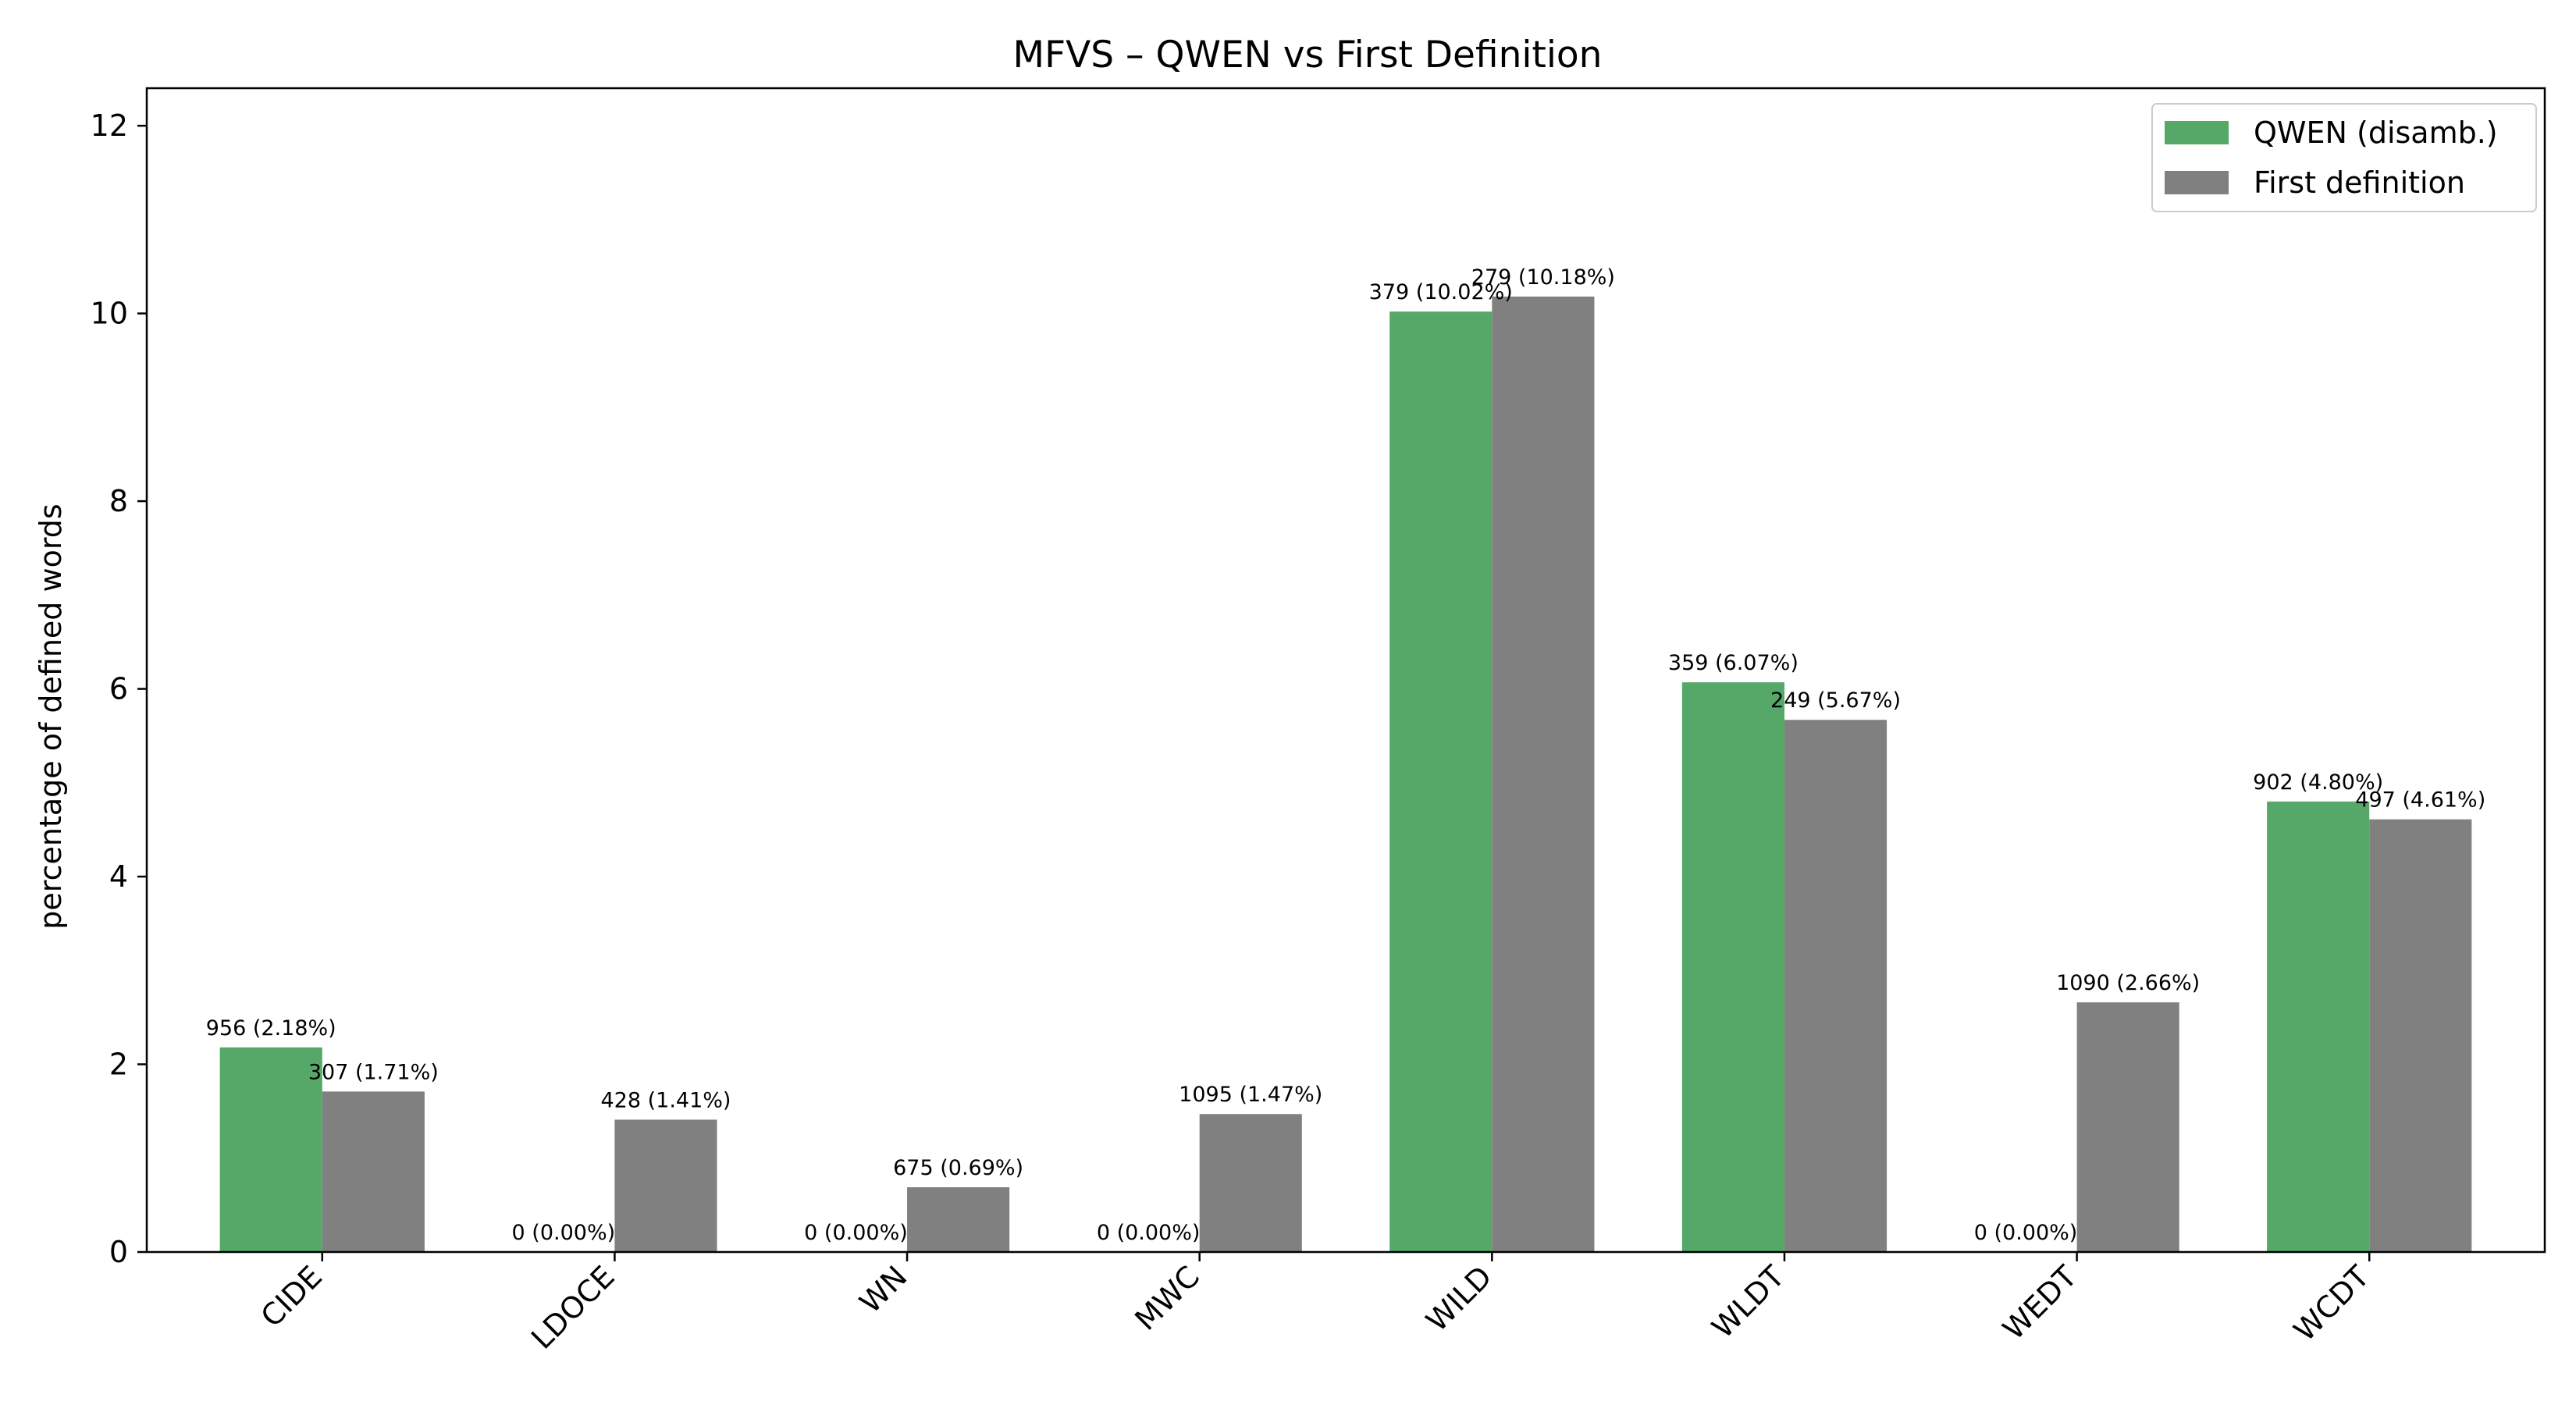 The width and height of the screenshot is (2576, 1405). Describe the element at coordinates (2128, 983) in the screenshot. I see `bar-value-label: 1090 (2.66%)` at that location.